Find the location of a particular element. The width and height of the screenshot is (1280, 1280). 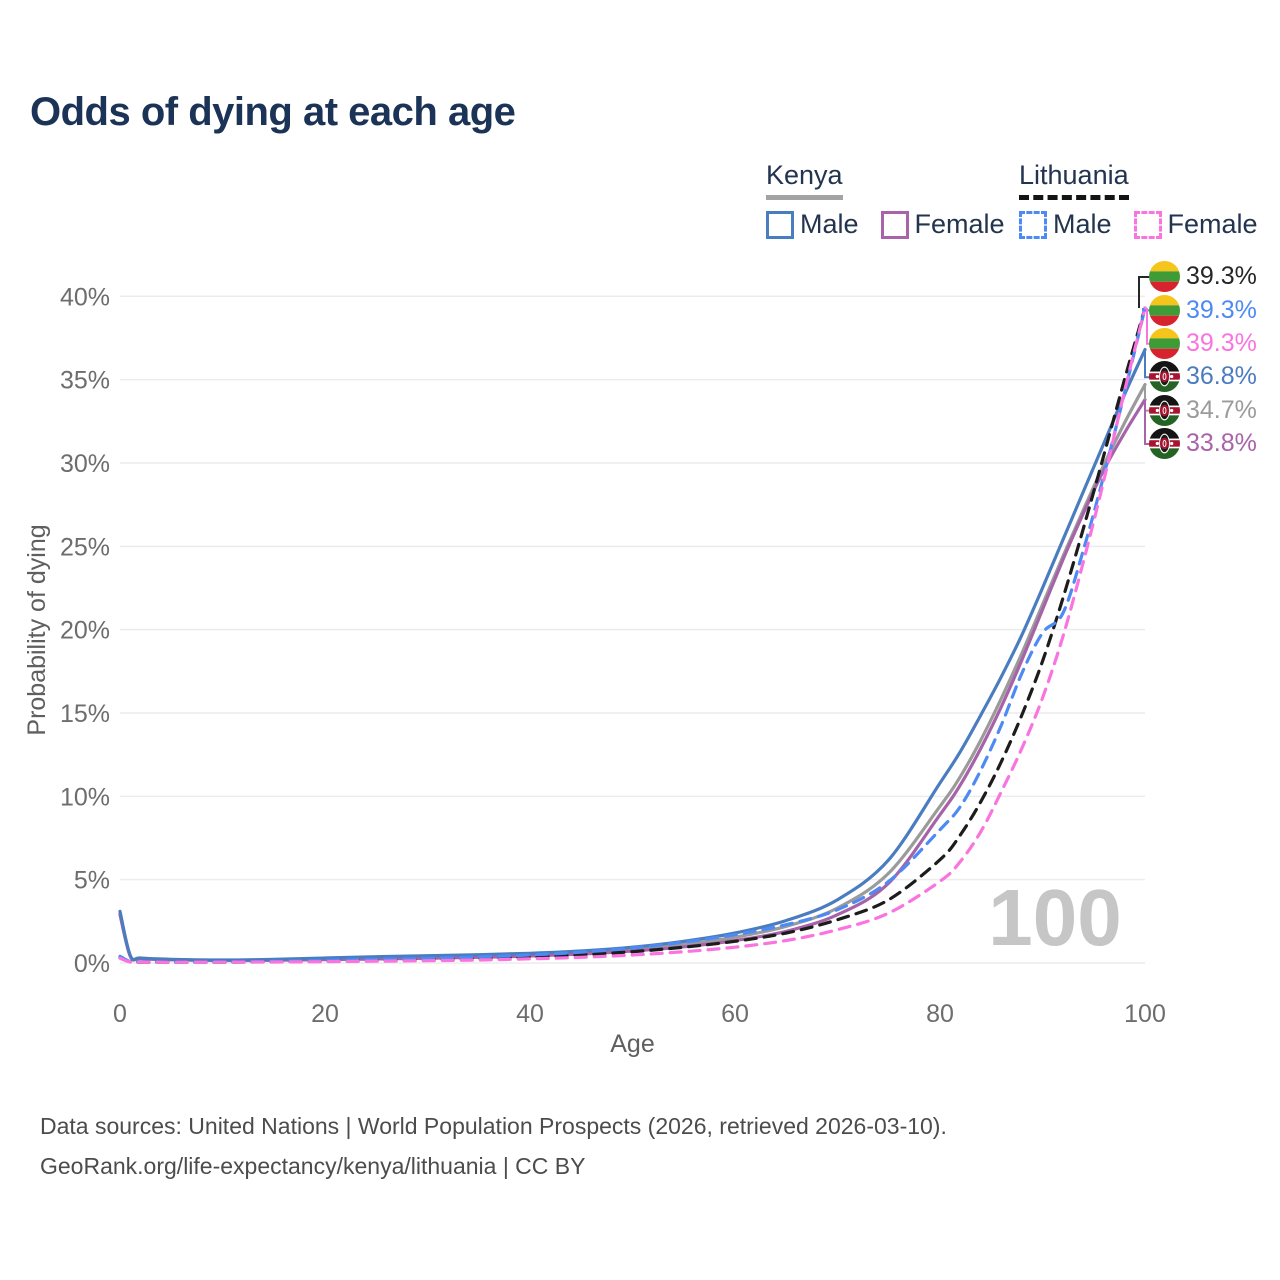

endpoint-row: 33.8% is located at coordinates (1203, 443).